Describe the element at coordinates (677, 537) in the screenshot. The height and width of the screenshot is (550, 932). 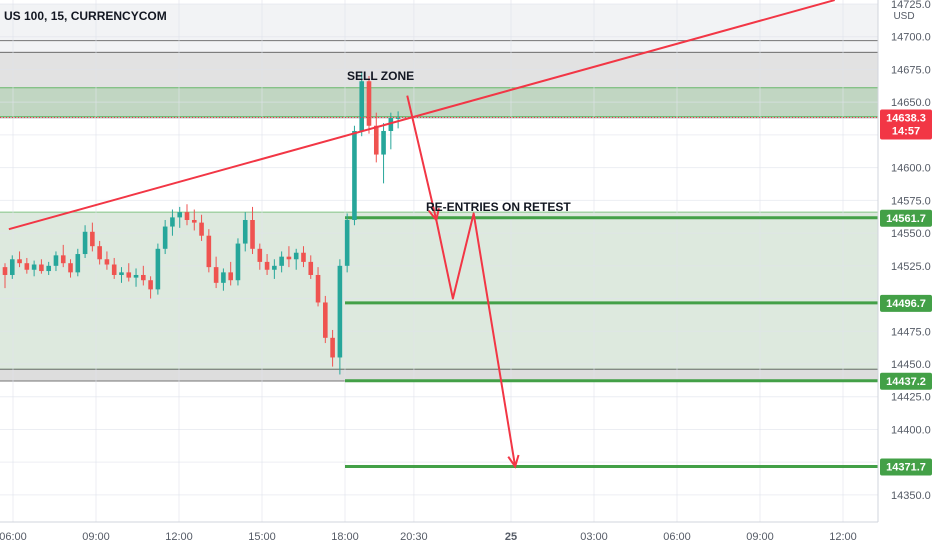
I see `time-tick-label: 06:00` at that location.